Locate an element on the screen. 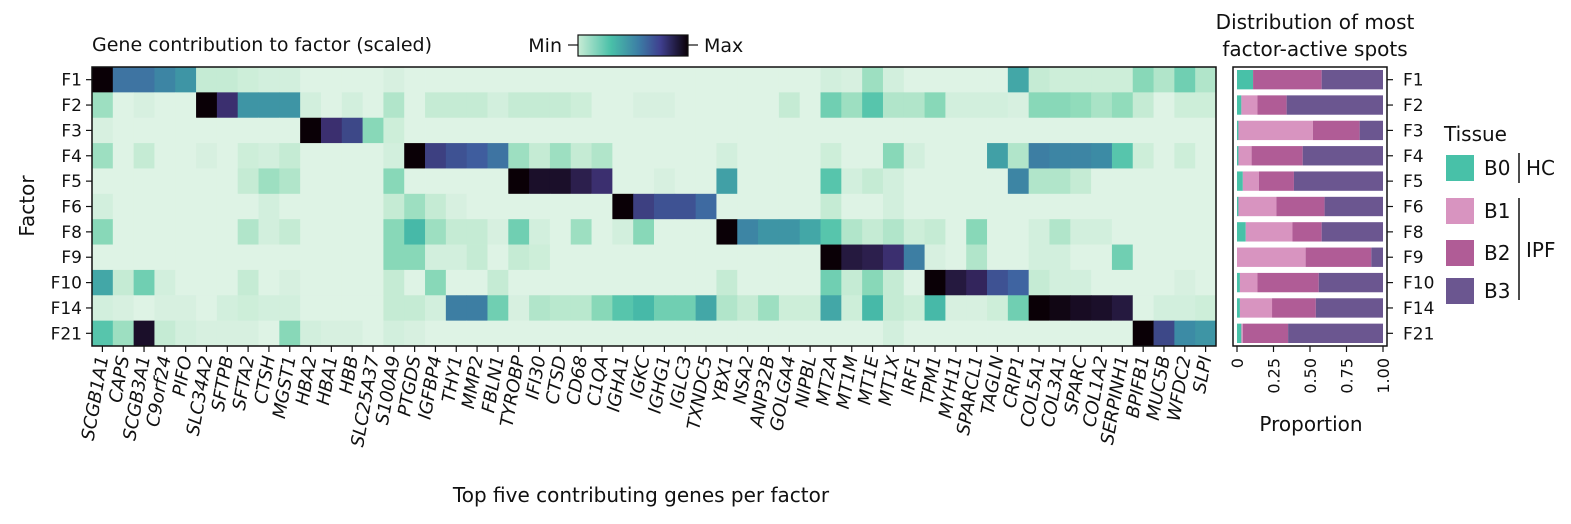 The image size is (1571, 524). heatmap-cell-f9-slpi is located at coordinates (1206, 257).